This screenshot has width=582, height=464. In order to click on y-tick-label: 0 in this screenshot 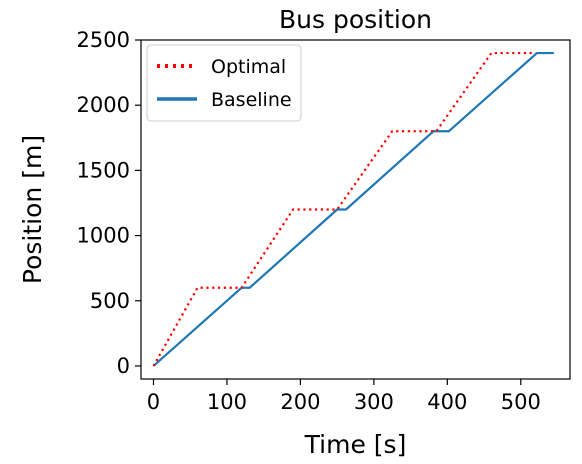, I will do `click(123, 366)`.